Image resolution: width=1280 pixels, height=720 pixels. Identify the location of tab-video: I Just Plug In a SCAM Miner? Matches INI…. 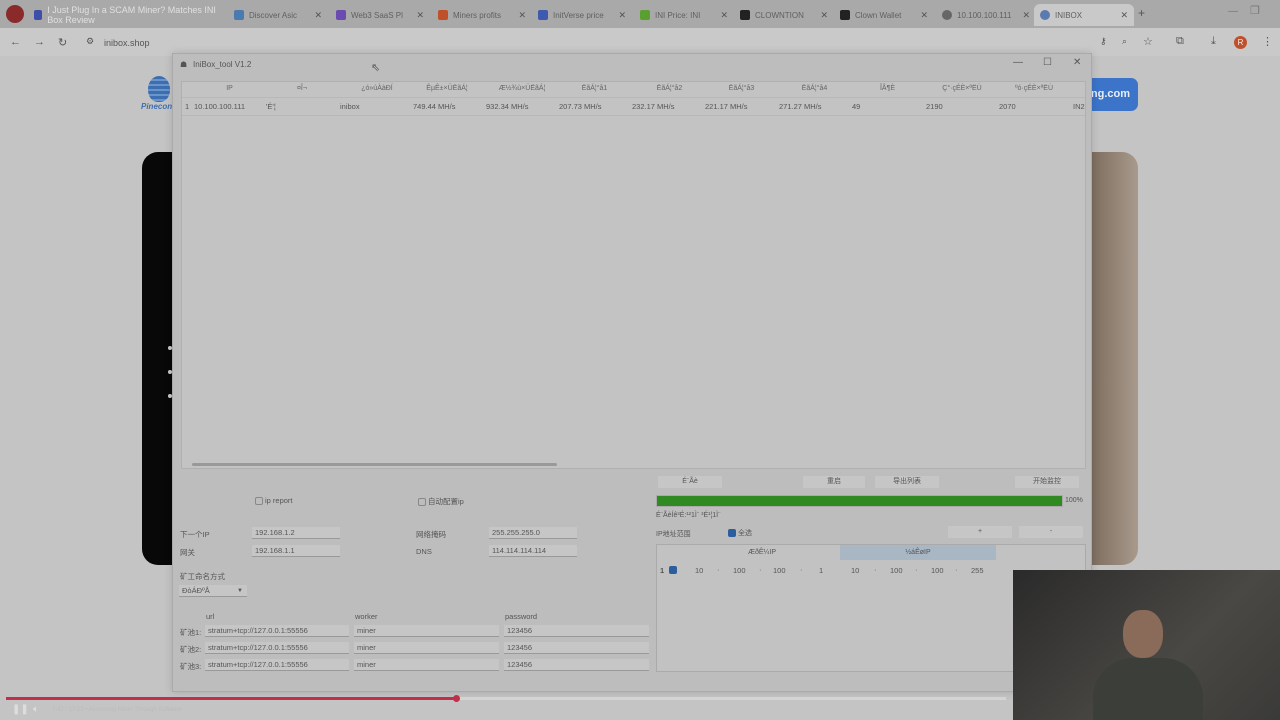
(128, 15).